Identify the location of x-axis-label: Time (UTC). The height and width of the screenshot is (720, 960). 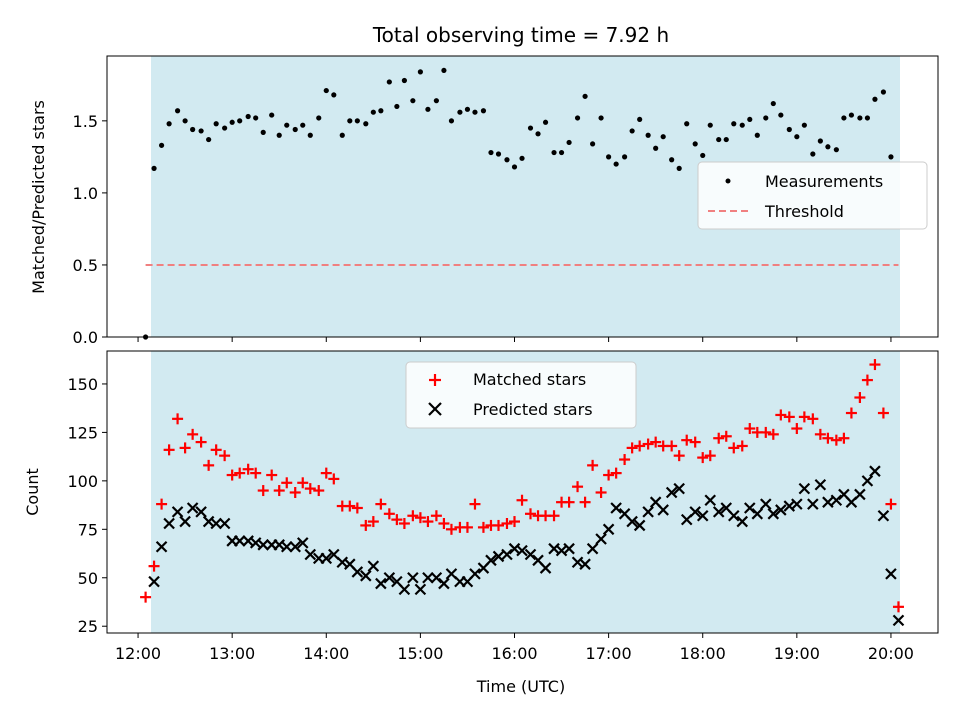
(520, 686).